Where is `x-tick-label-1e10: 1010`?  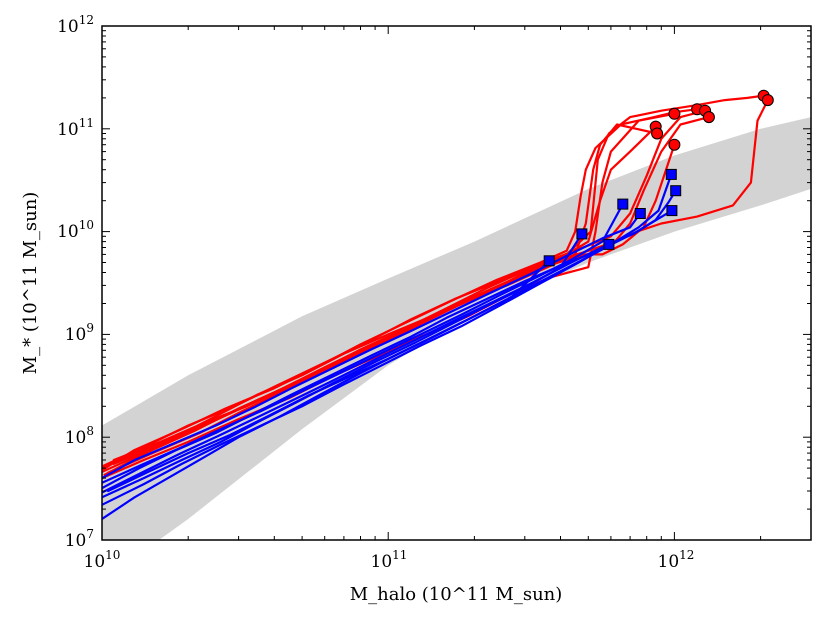 x-tick-label-1e10: 1010 is located at coordinates (102, 560).